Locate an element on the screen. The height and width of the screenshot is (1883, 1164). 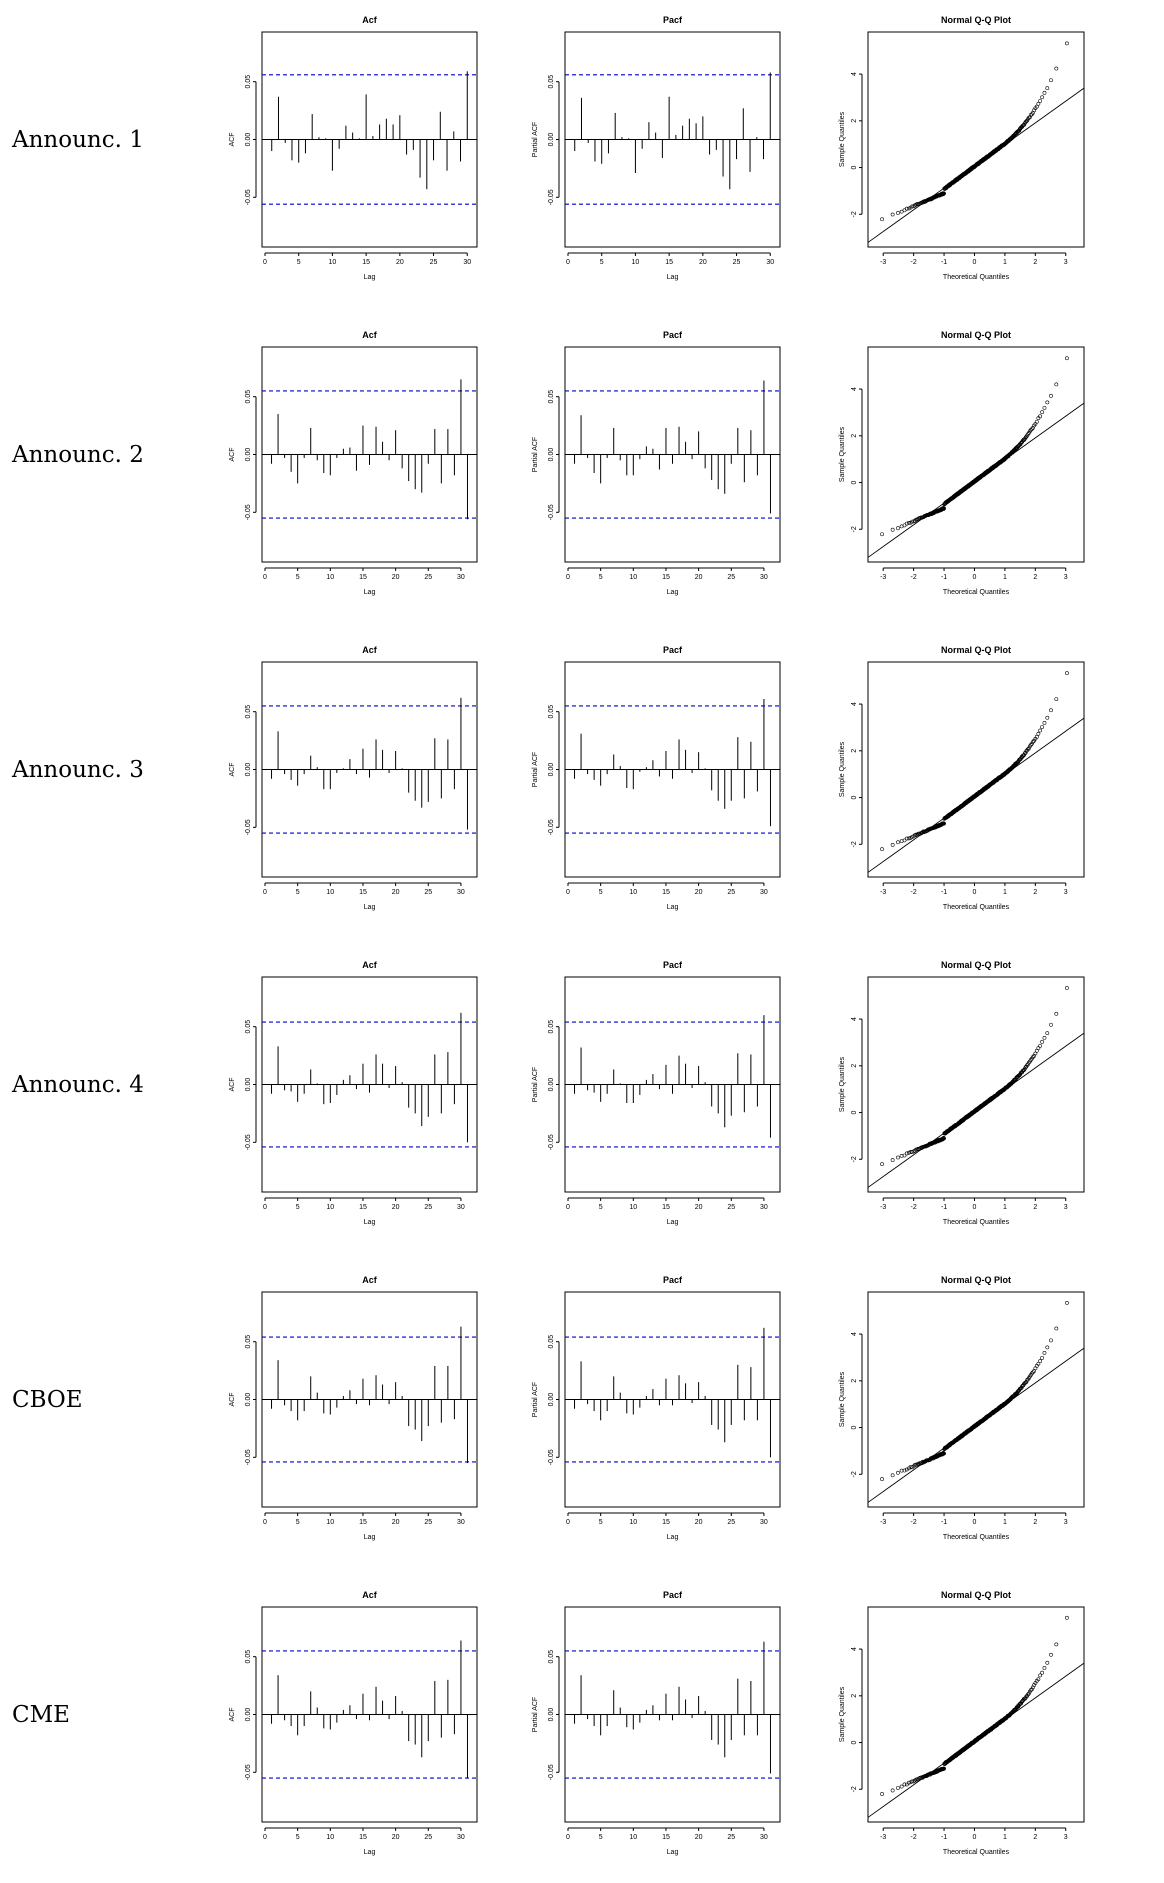
x-tick-label: 5 is located at coordinates (298, 577).